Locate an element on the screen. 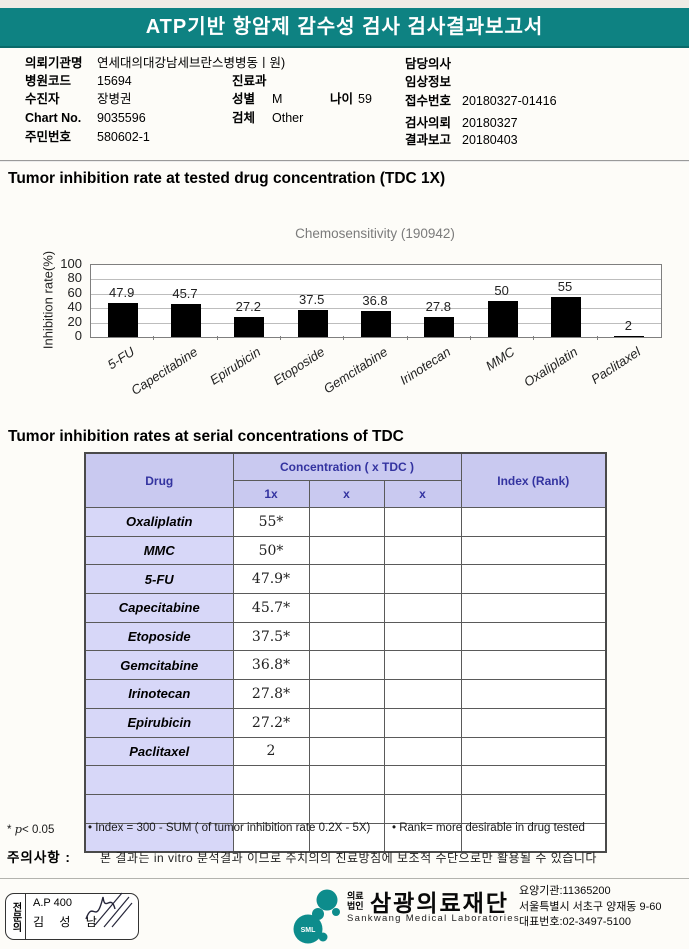 This screenshot has height=949, width=689. table-row: MMC 50* is located at coordinates (345, 550).